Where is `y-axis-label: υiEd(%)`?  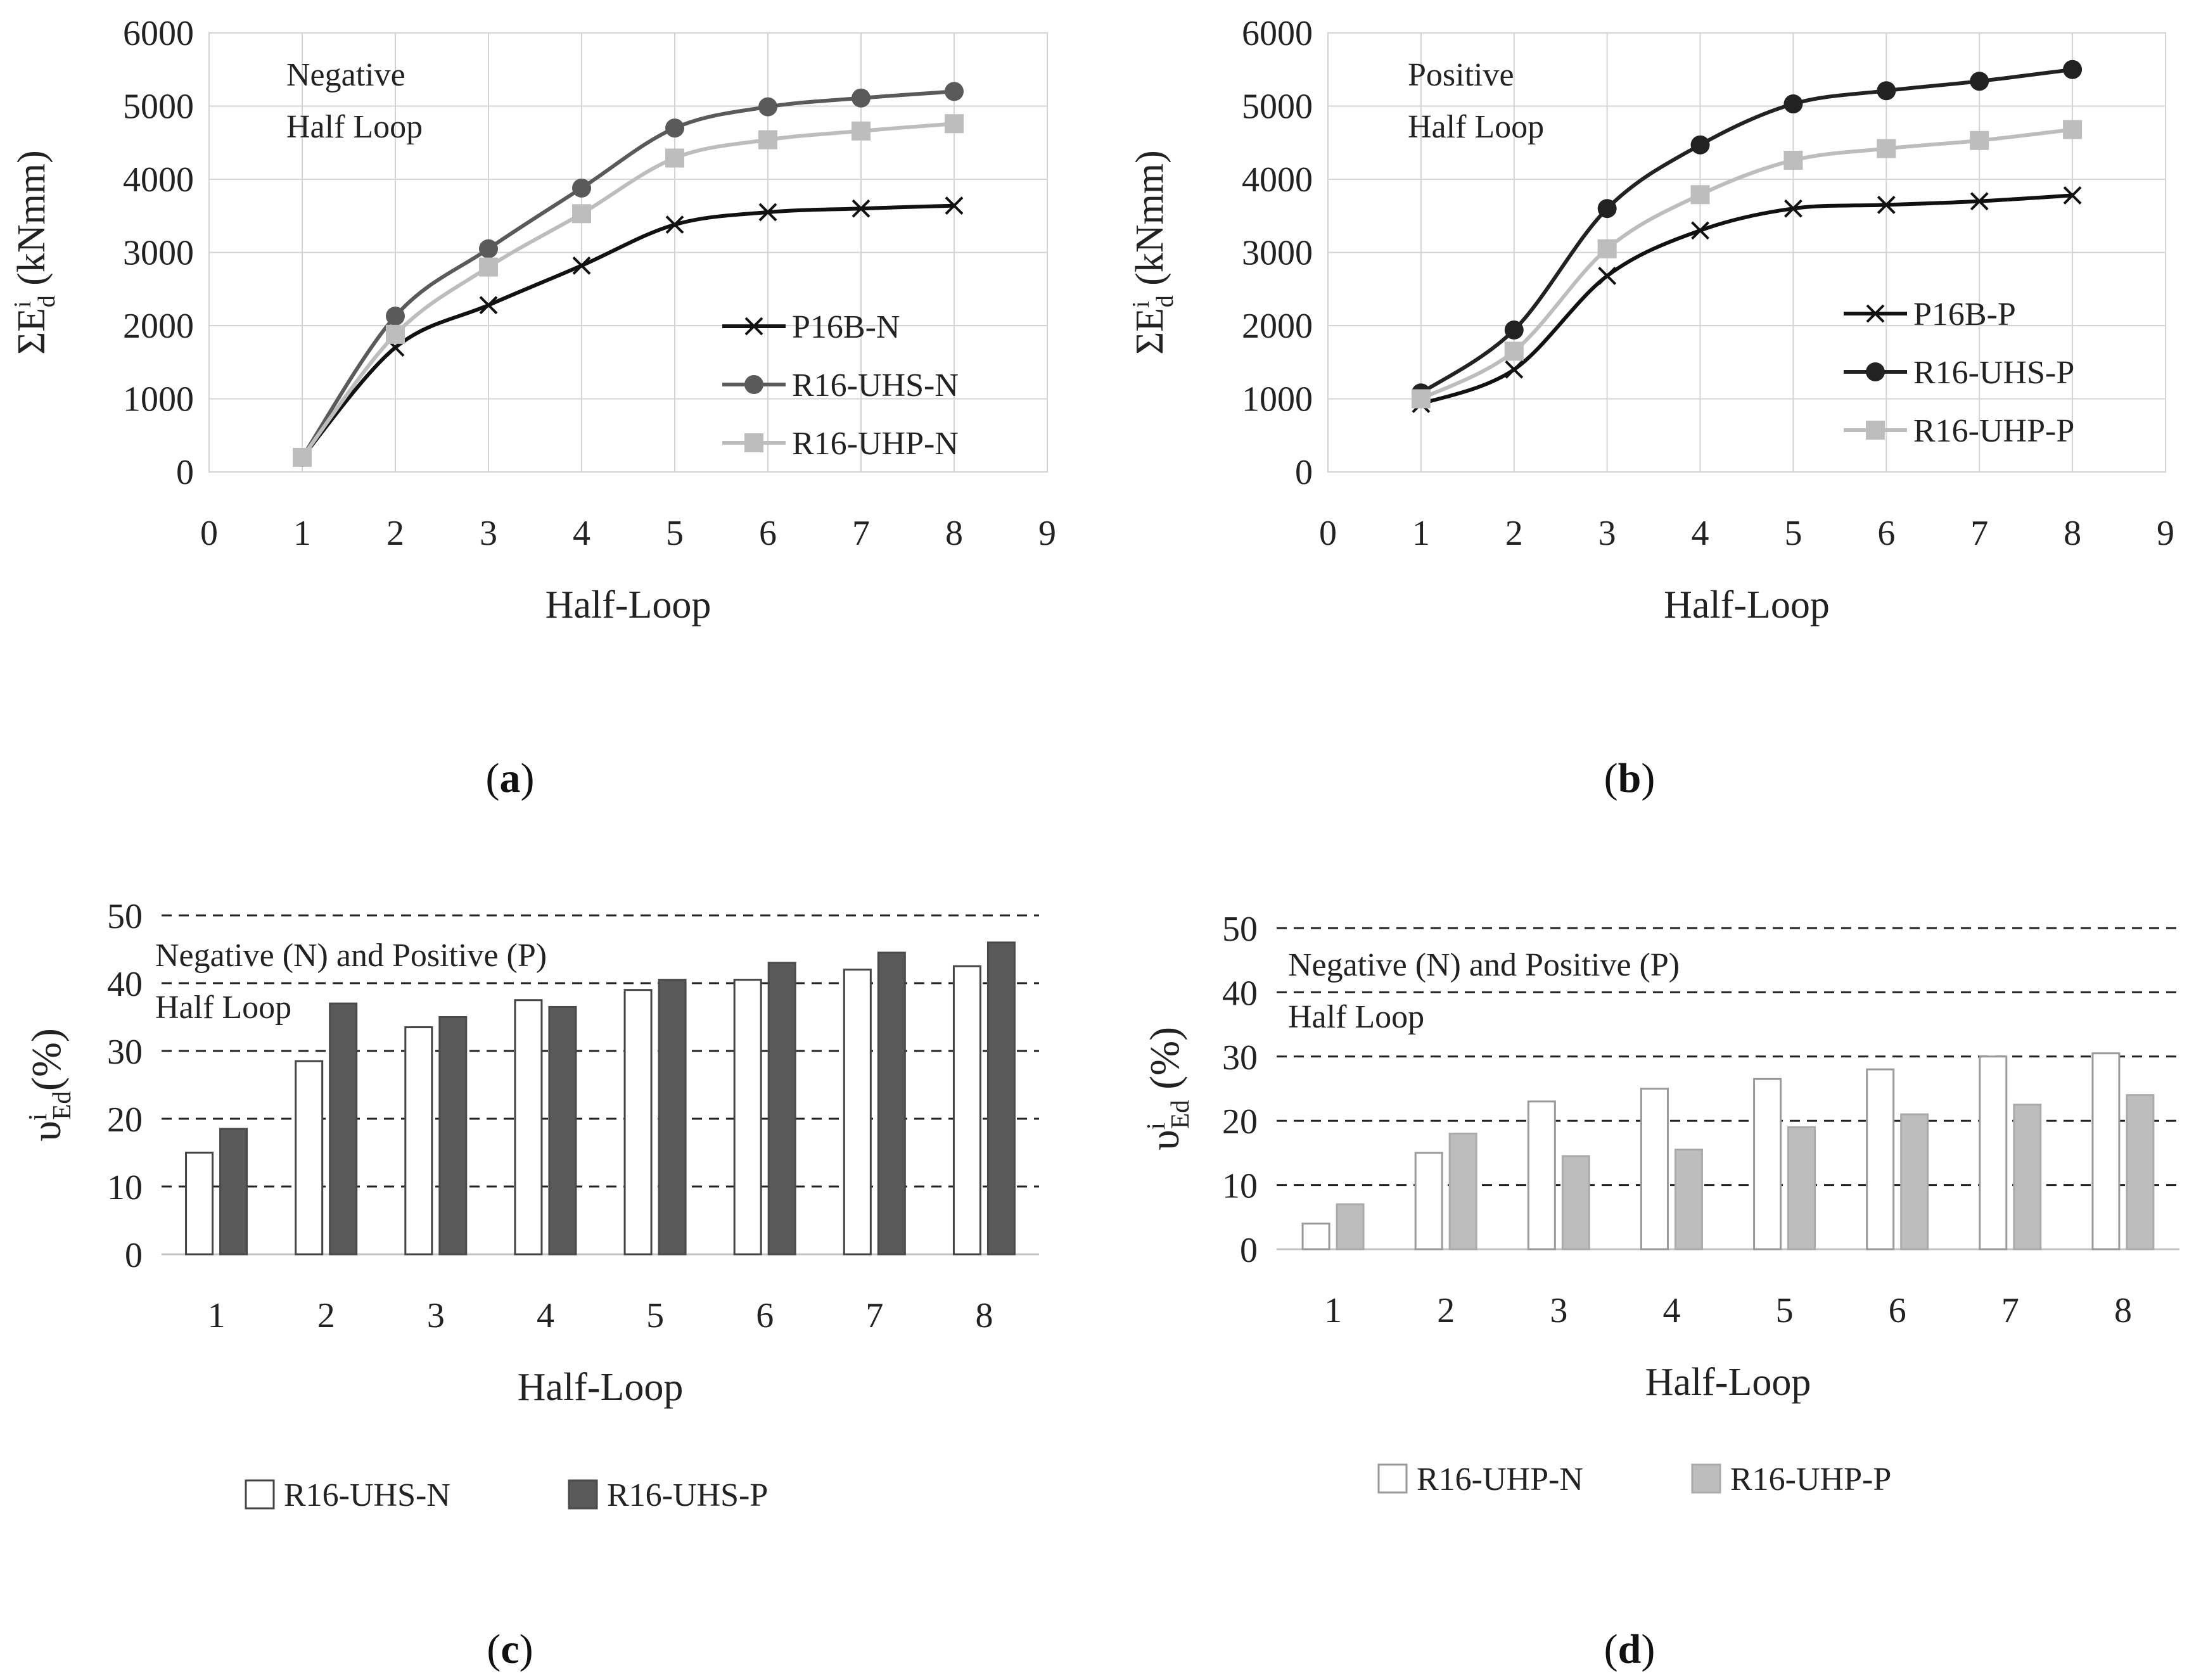 y-axis-label: υiEd(%) is located at coordinates (50, 1085).